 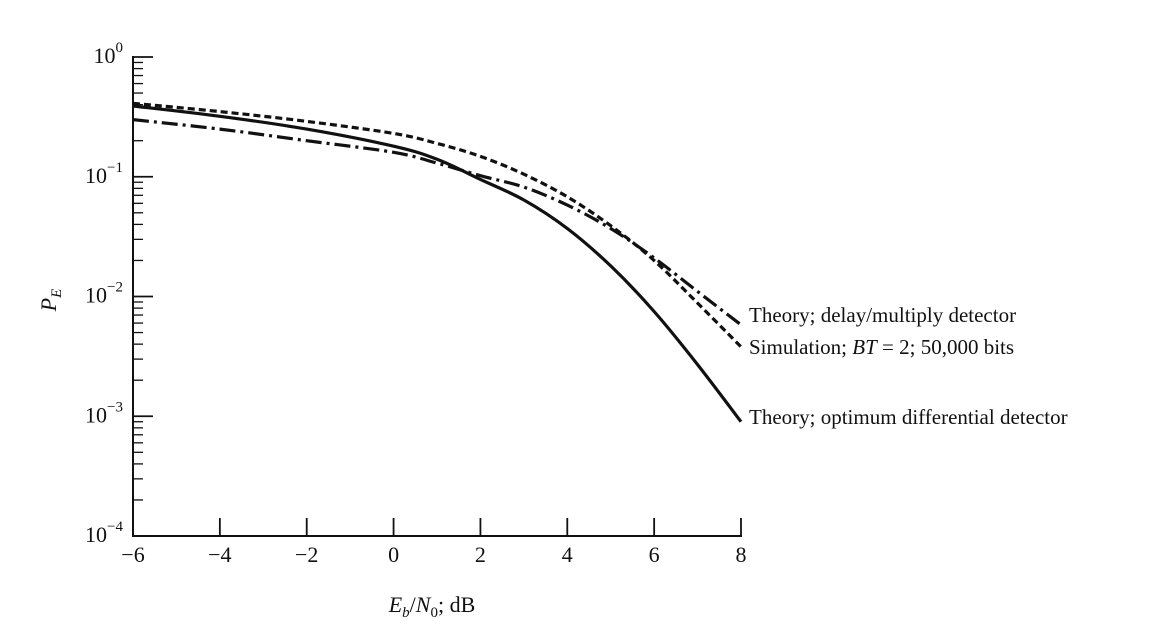 I want to click on legend-label-2: Theory; optimum differential detector, so click(x=908, y=417).